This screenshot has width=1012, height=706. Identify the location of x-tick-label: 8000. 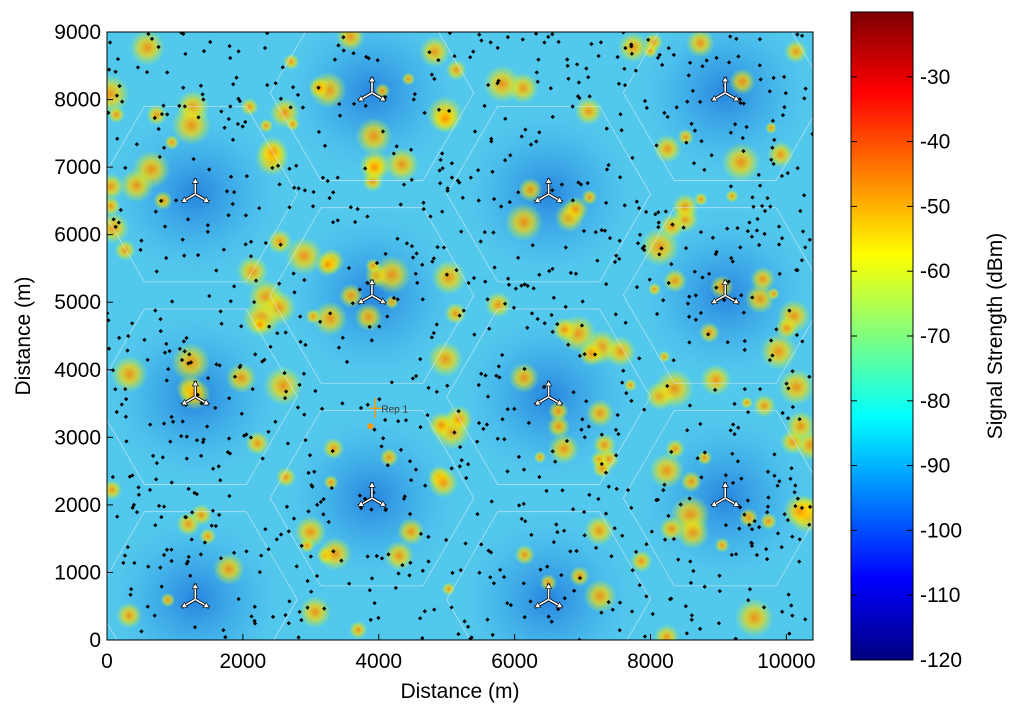
(650, 661).